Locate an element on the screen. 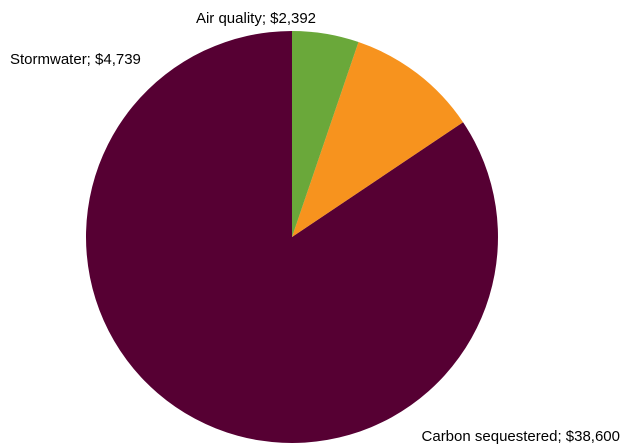 Image resolution: width=621 pixels, height=444 pixels. slice-label-air-quality: Air quality; $2,392 is located at coordinates (256, 18).